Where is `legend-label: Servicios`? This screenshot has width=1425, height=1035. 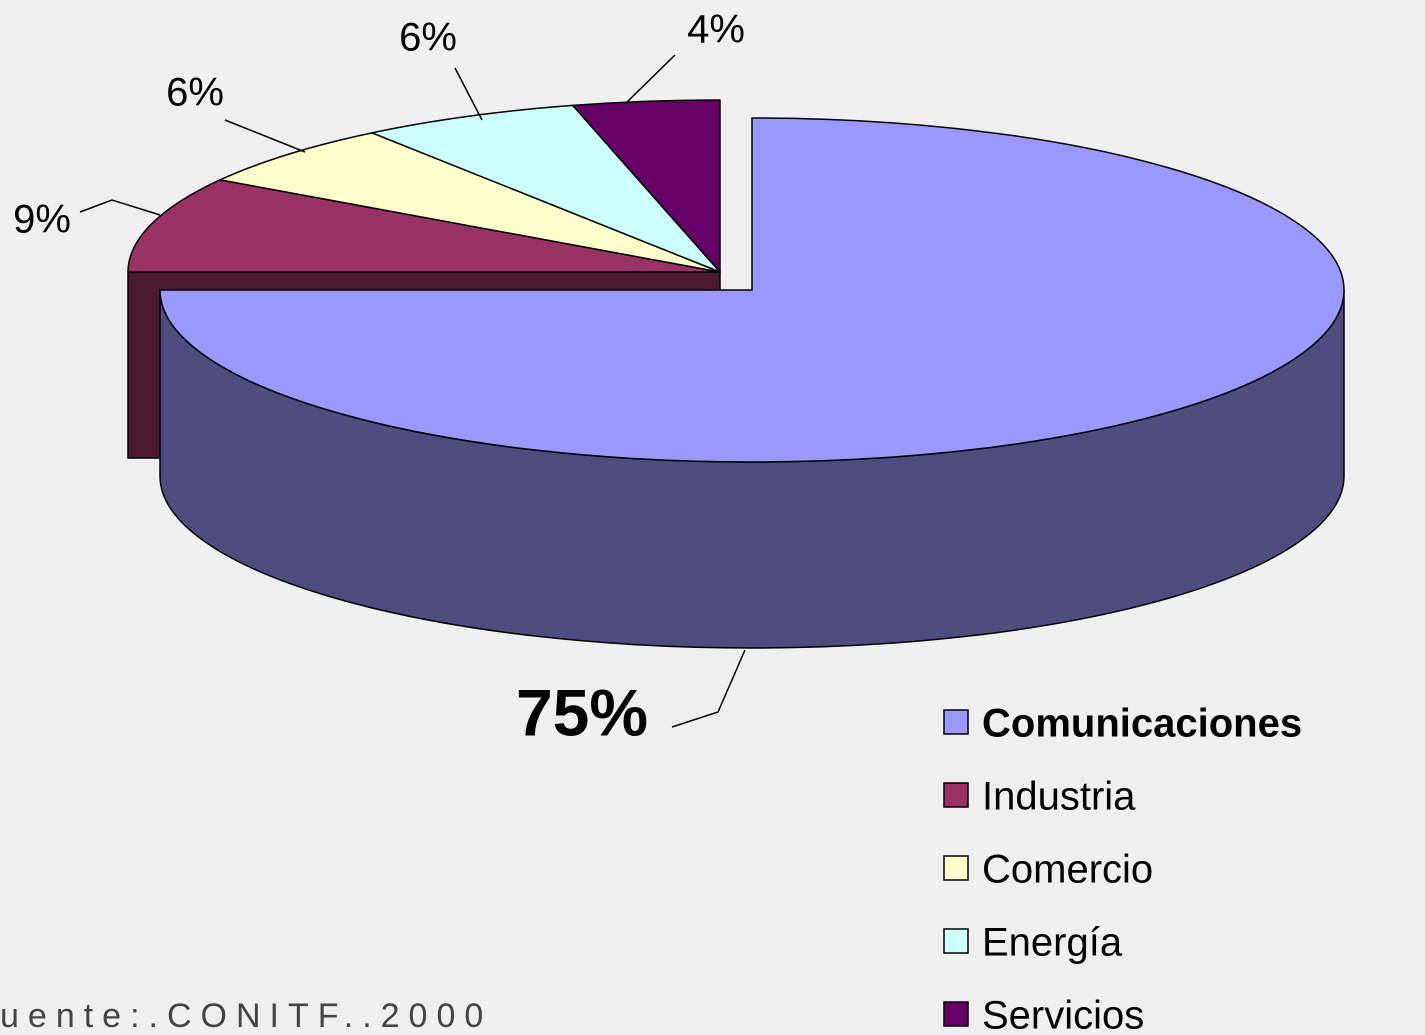 legend-label: Servicios is located at coordinates (1063, 1014).